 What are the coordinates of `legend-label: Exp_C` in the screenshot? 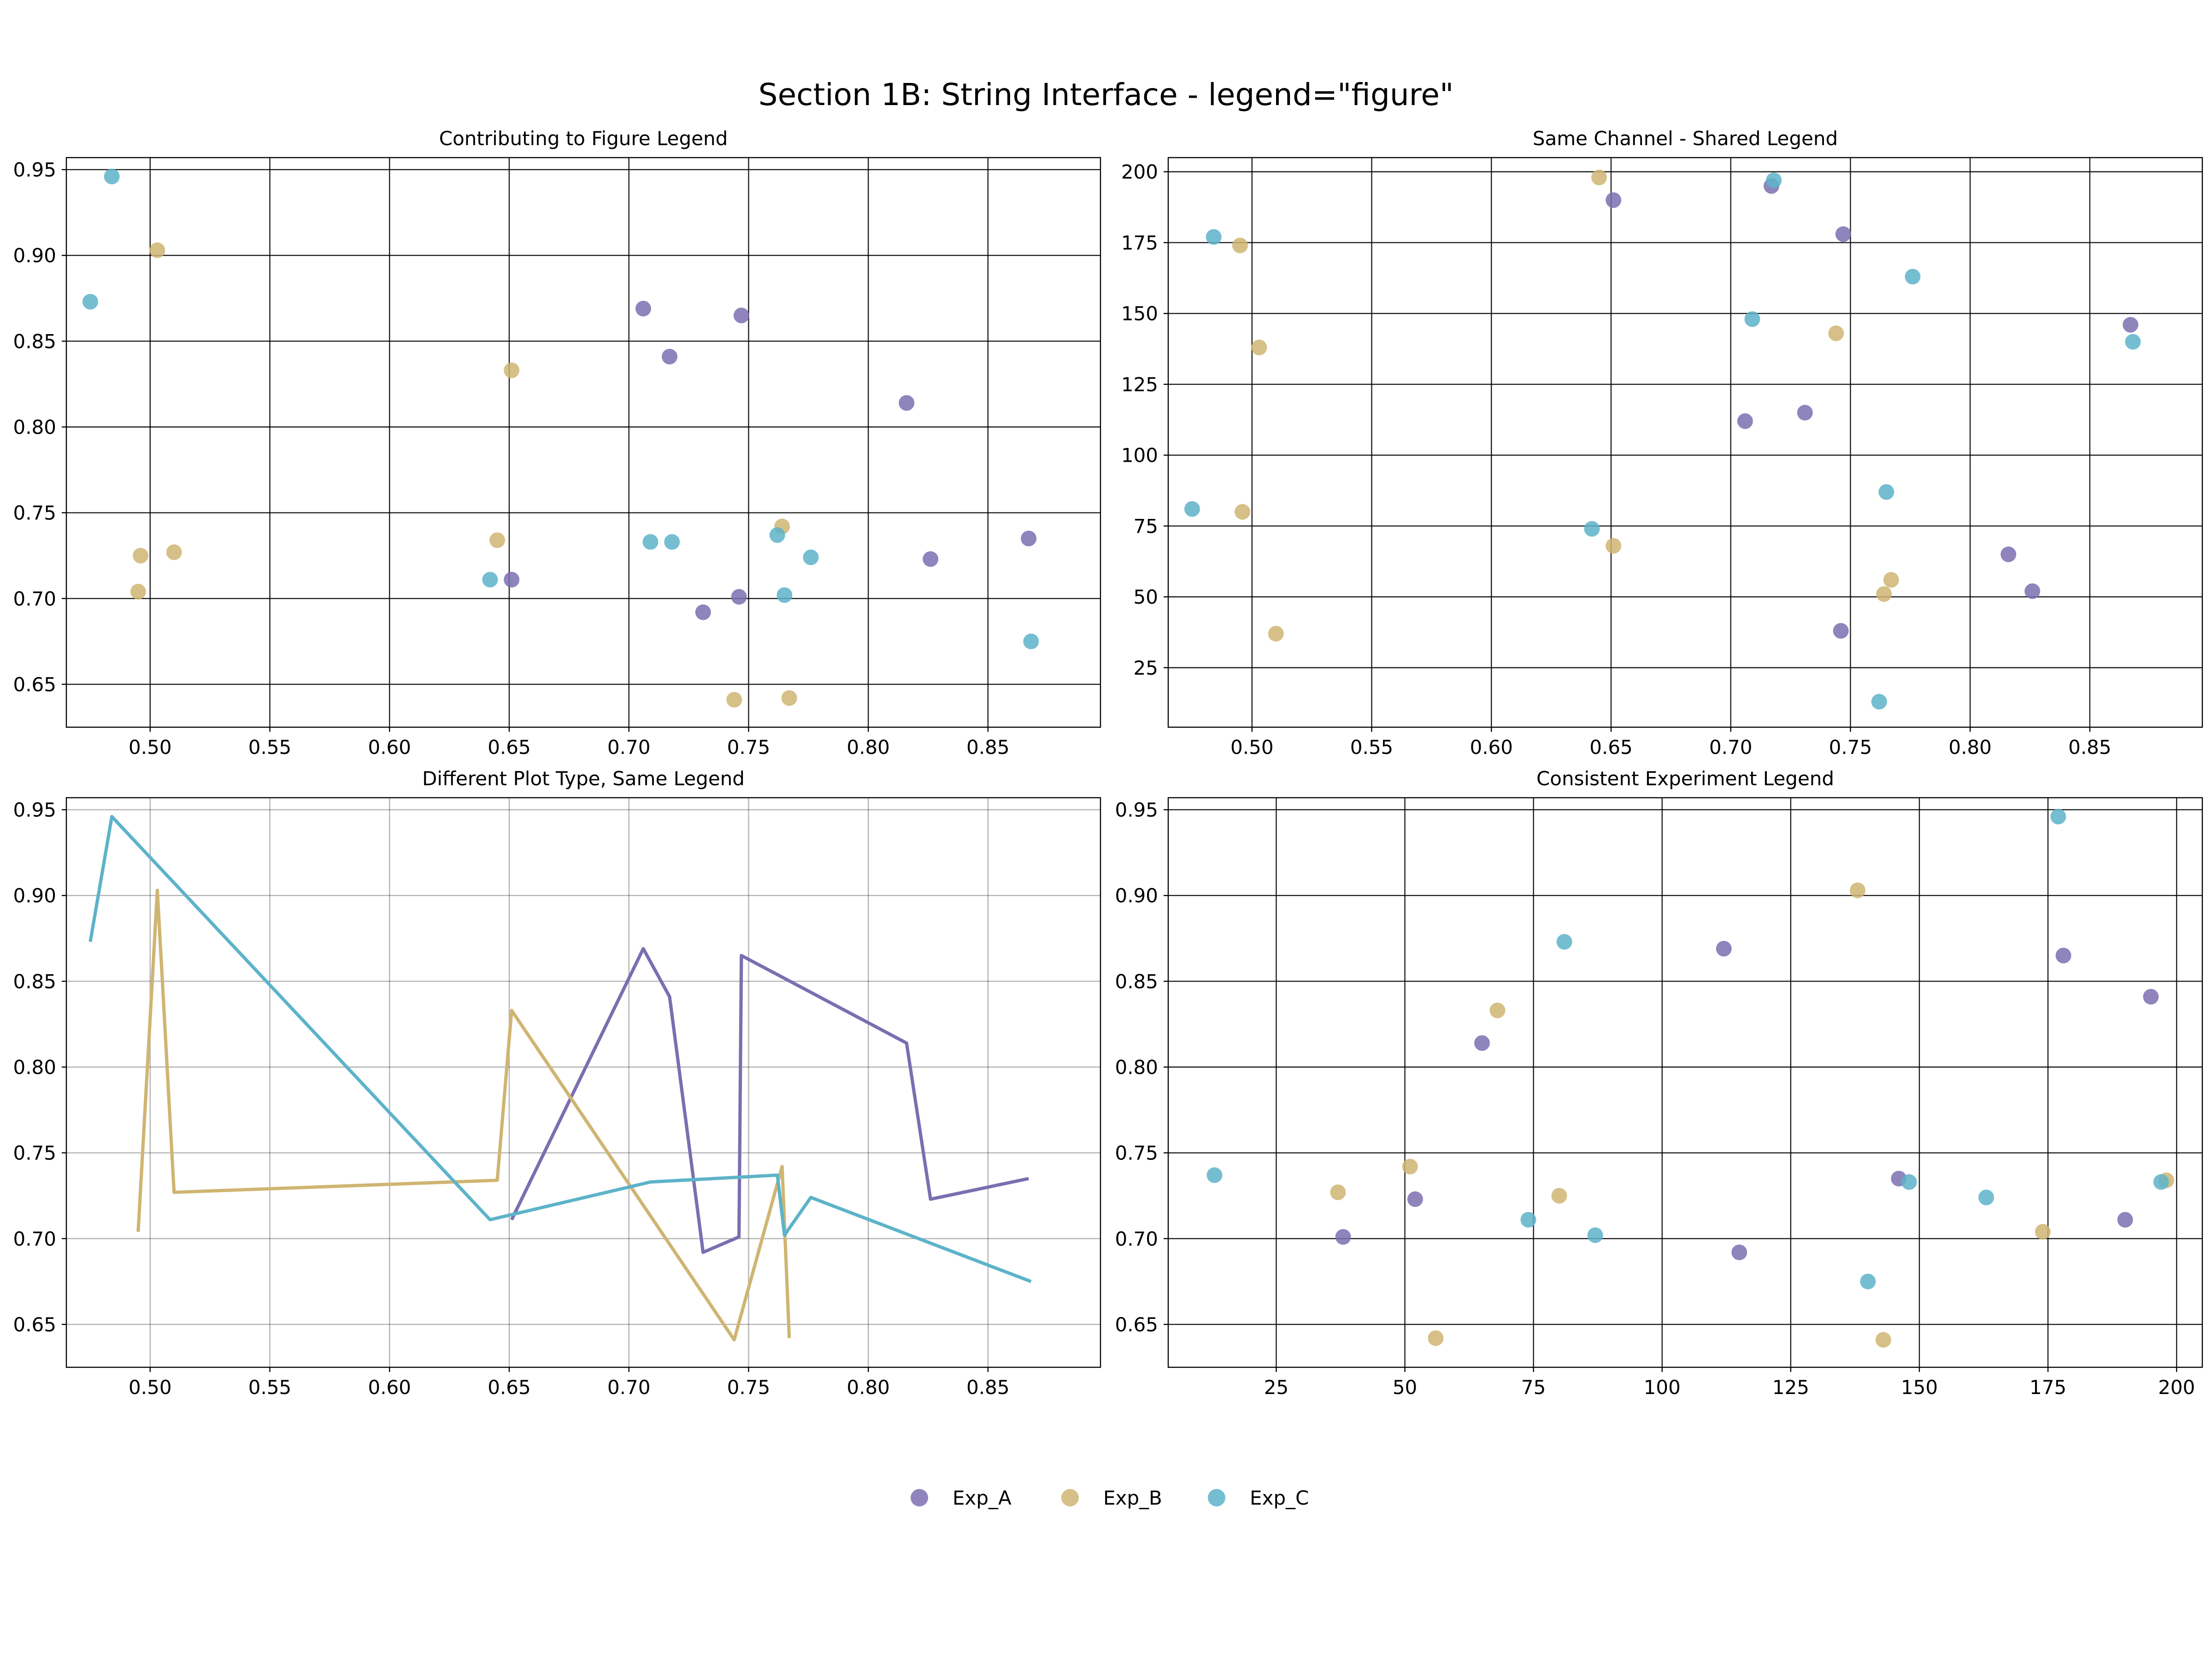 It's located at (1279, 1498).